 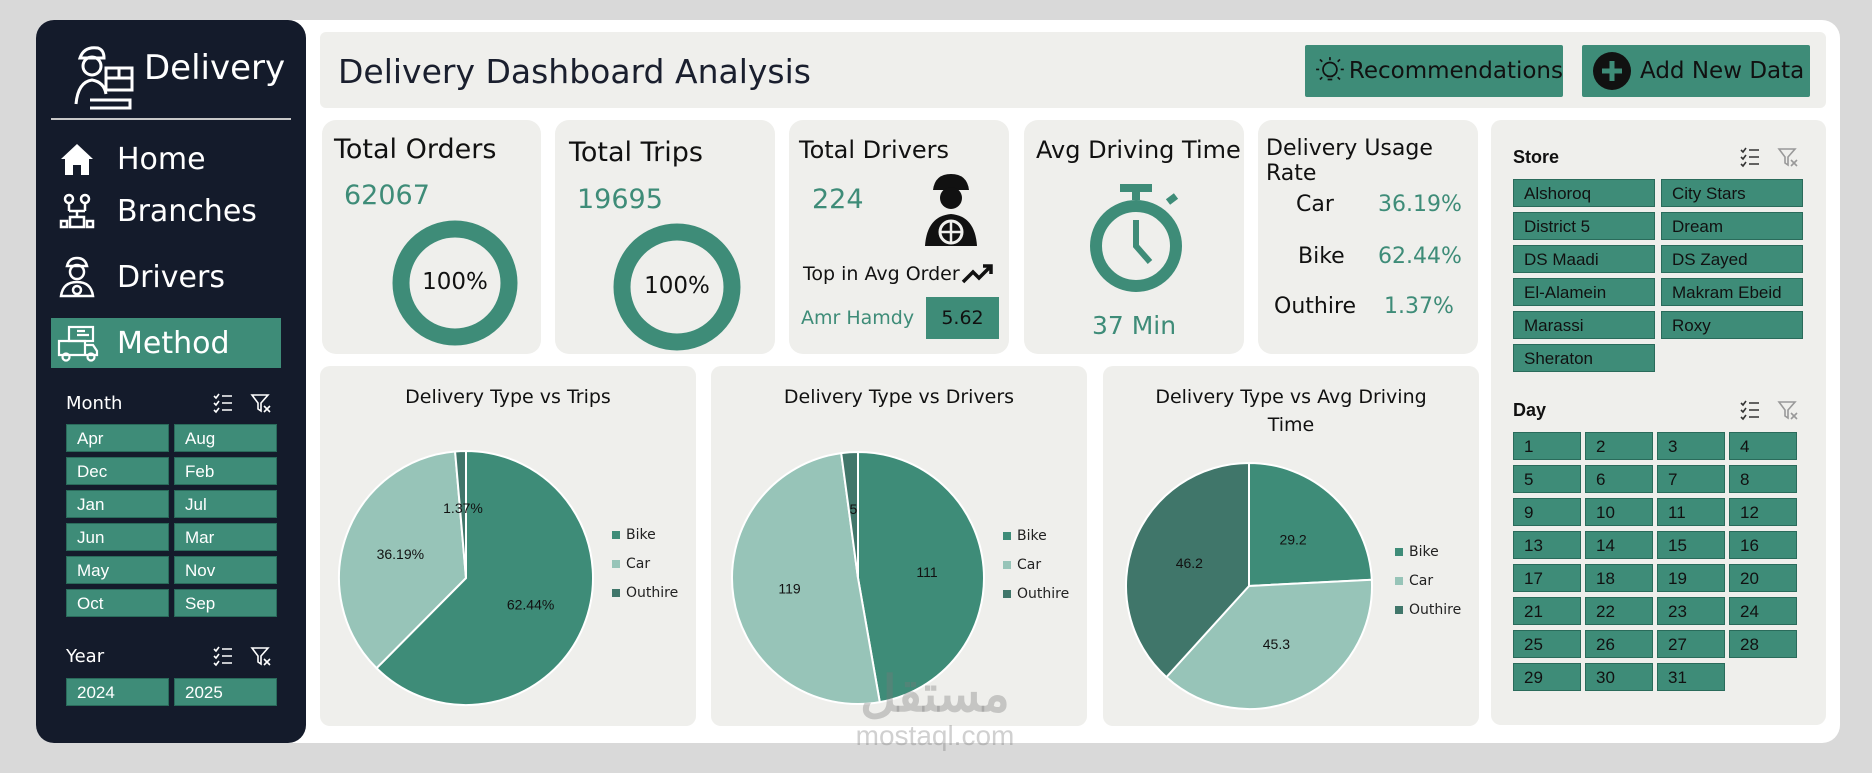 I want to click on day-chip: 19, so click(x=1691, y=578).